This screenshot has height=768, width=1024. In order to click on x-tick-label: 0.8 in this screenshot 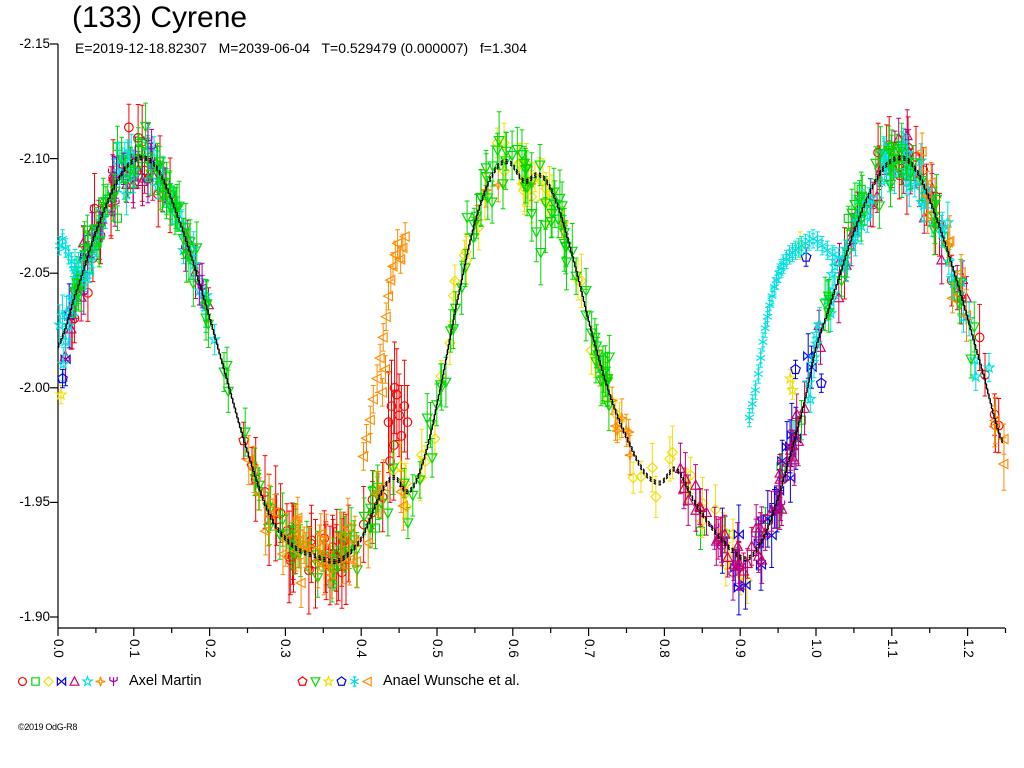, I will do `click(665, 648)`.